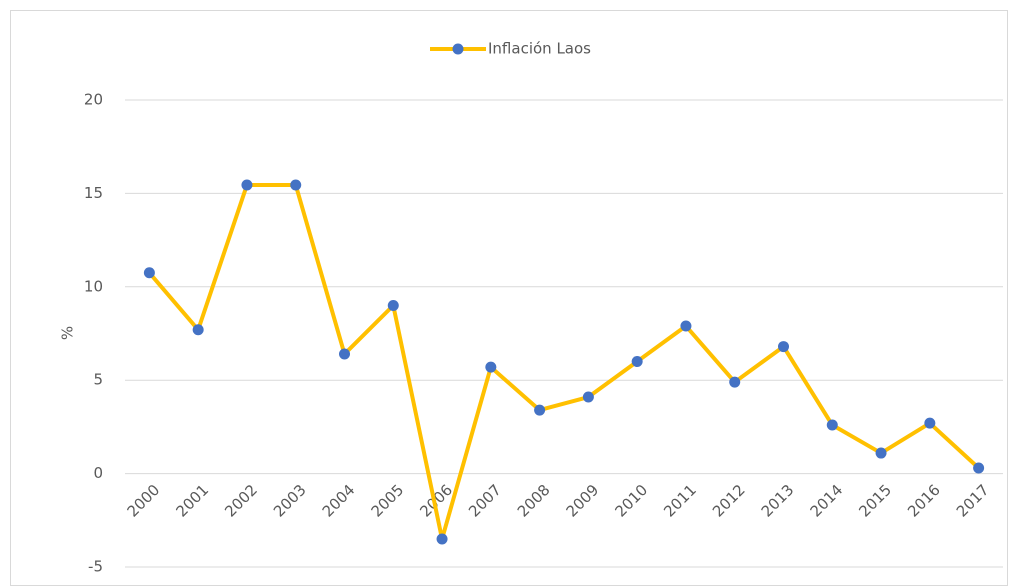 Image resolution: width=1018 pixels, height=586 pixels. I want to click on y-tick-label: 10, so click(93, 286).